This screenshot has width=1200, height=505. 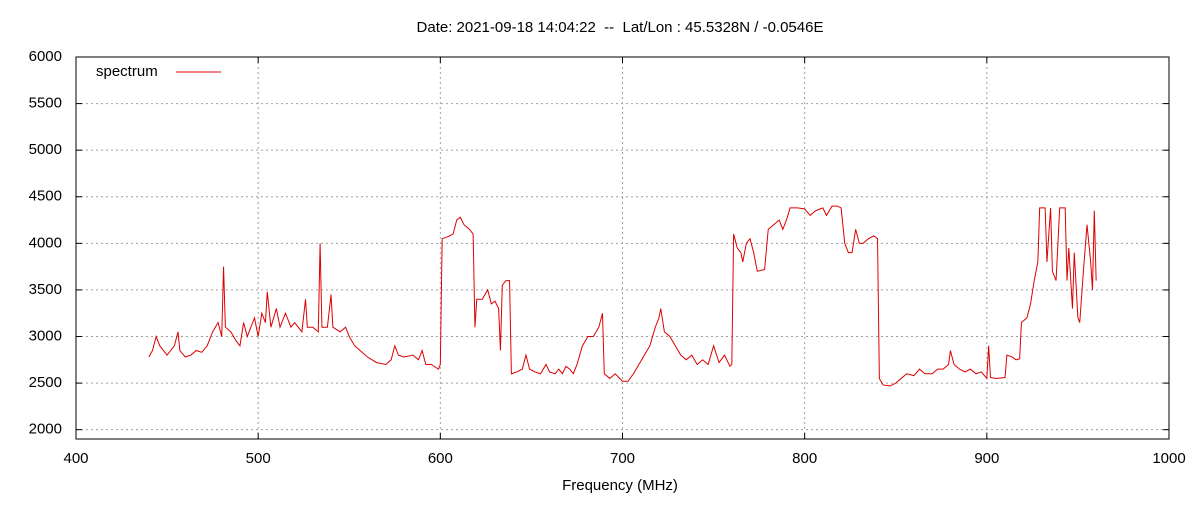 I want to click on x-tick-label: 900, so click(x=986, y=458).